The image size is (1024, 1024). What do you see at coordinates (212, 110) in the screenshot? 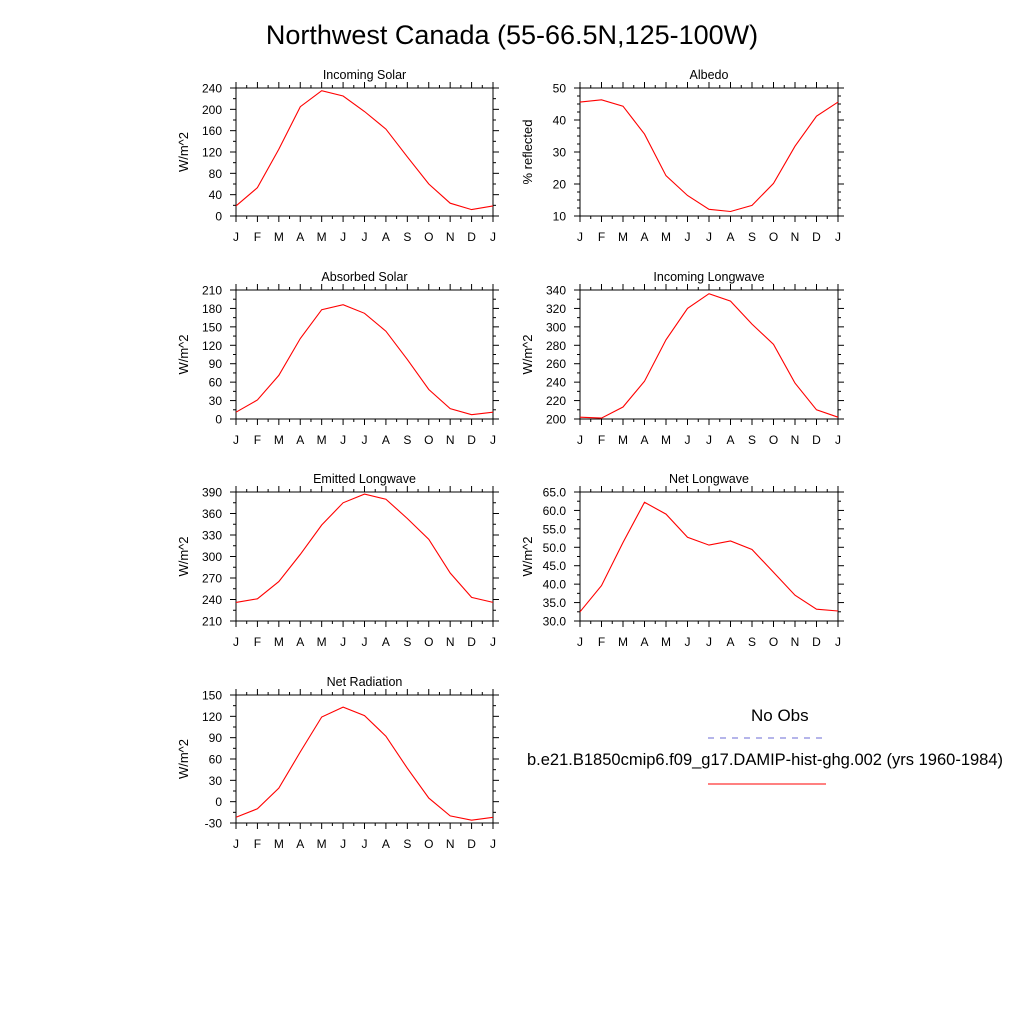
I see `y-tick-label: 200` at bounding box center [212, 110].